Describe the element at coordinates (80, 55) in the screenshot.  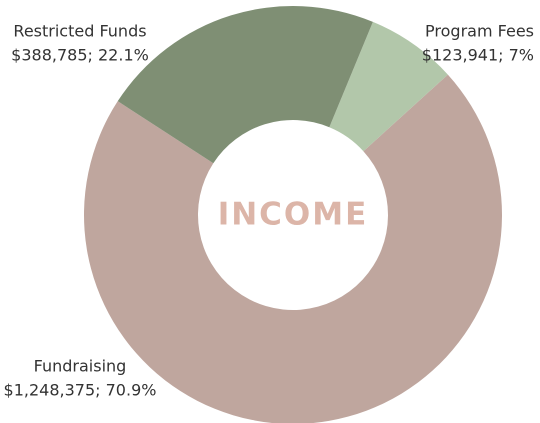
I see `slice-value-label: $388,785; 22.1%` at that location.